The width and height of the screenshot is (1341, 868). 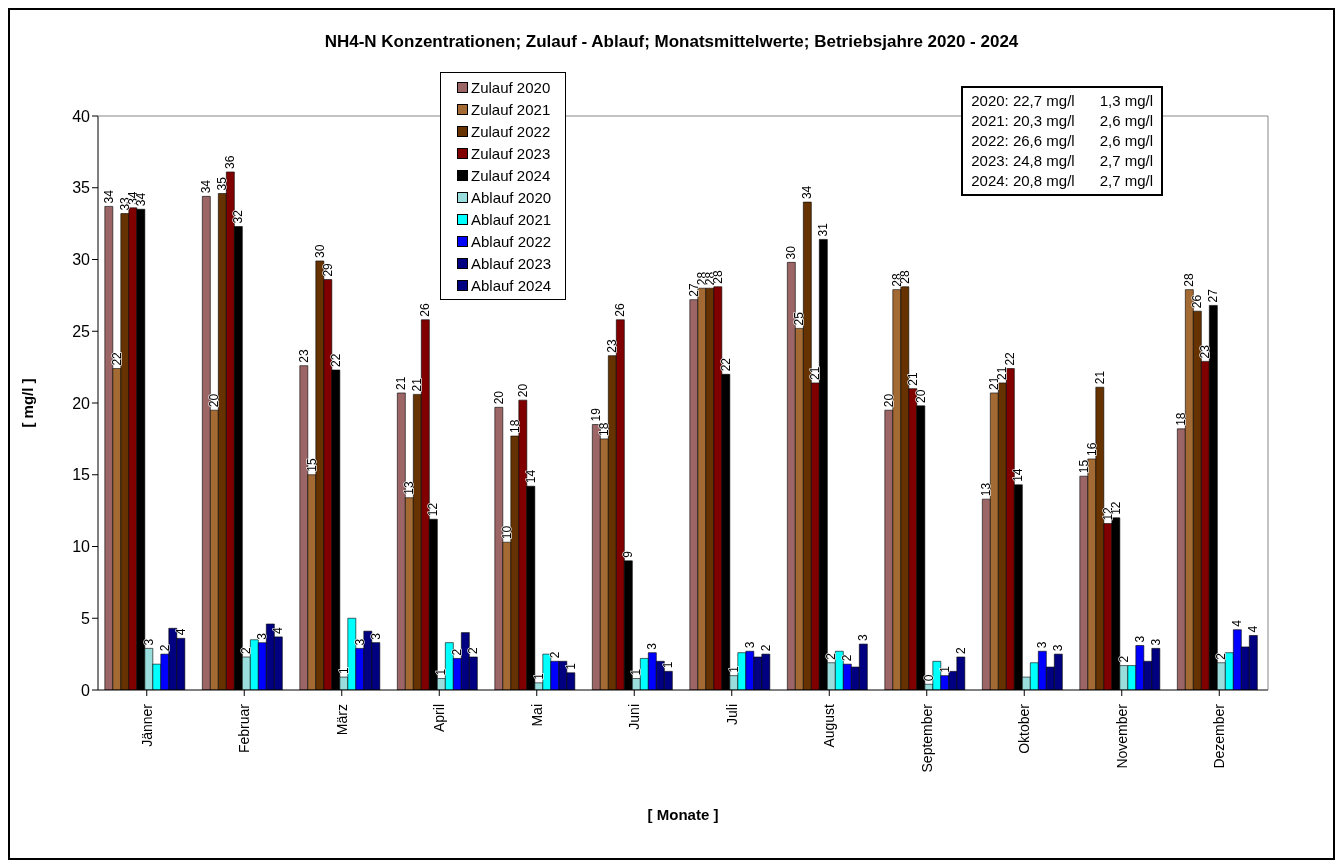 What do you see at coordinates (506, 532) in the screenshot?
I see `data-label: 10` at bounding box center [506, 532].